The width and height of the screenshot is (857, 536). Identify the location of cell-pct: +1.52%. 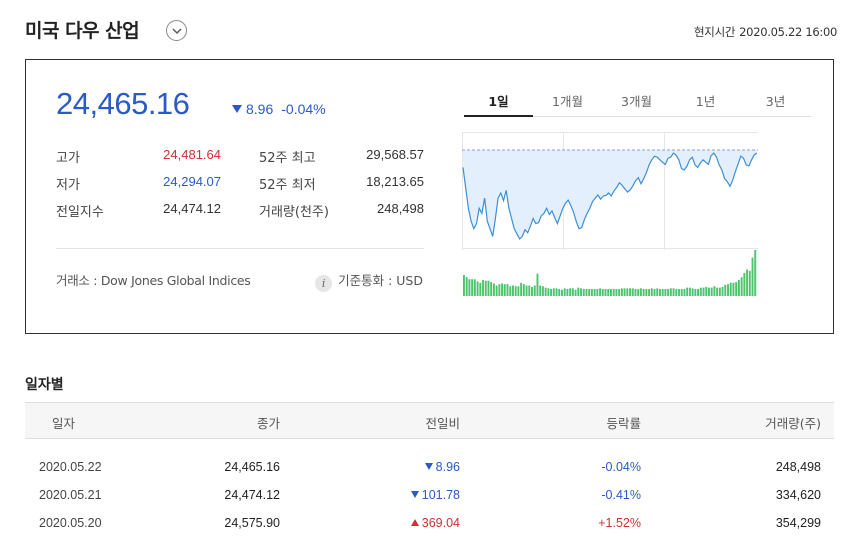
(619, 523).